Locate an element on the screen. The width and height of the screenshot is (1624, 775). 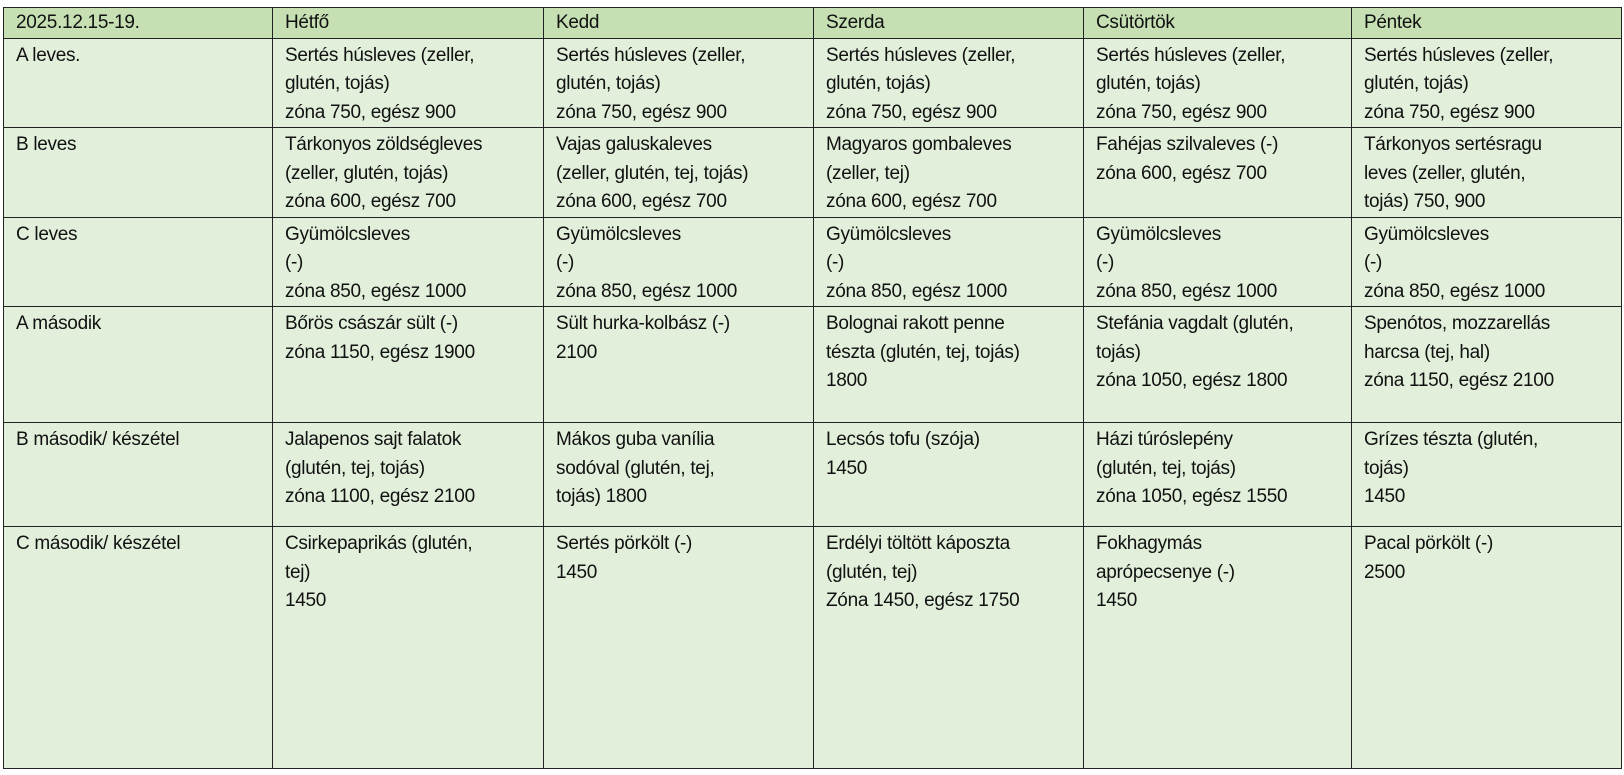
menu-cell: Grízes tészta (glutén, tojás) 1450 is located at coordinates (1486, 474).